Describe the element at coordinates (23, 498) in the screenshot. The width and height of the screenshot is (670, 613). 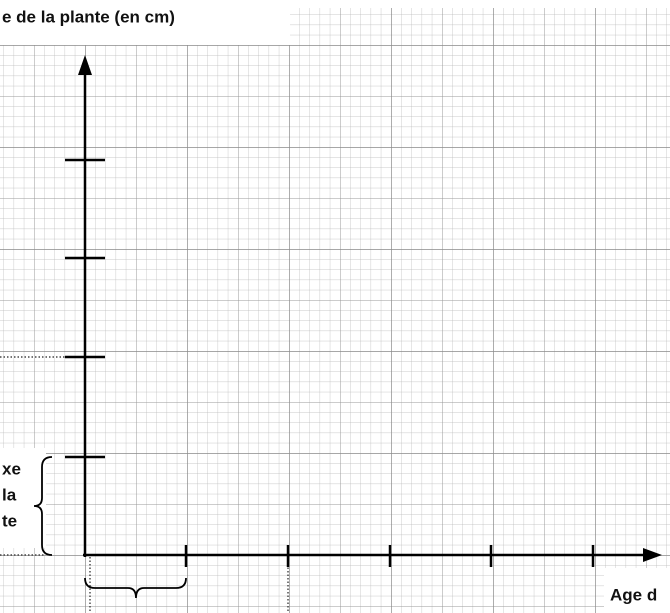
I see `side-label-box` at that location.